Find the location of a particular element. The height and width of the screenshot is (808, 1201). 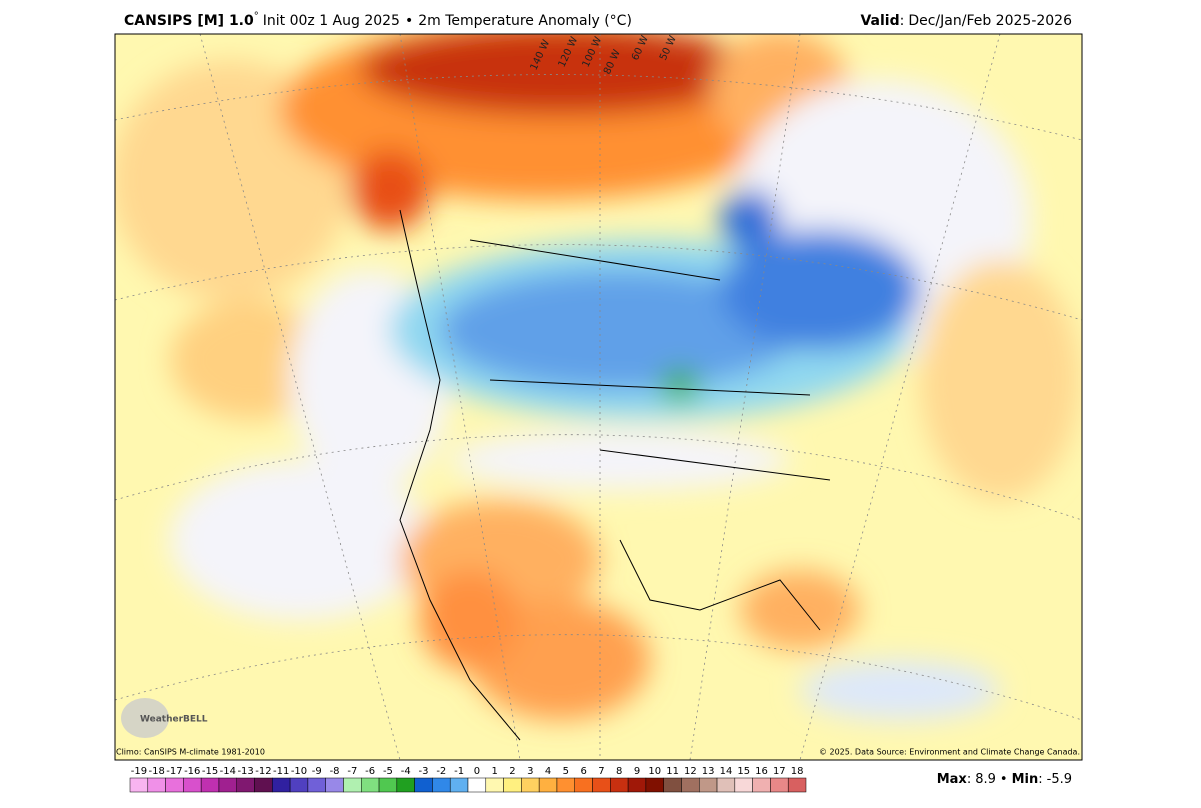

colorbar-label: 10 is located at coordinates (654, 771).